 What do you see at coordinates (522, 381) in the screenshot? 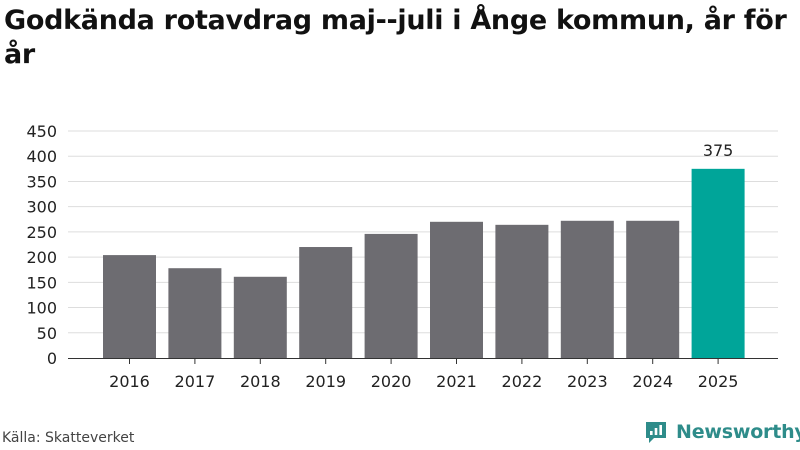
I see `x-tick-label: 2022` at bounding box center [522, 381].